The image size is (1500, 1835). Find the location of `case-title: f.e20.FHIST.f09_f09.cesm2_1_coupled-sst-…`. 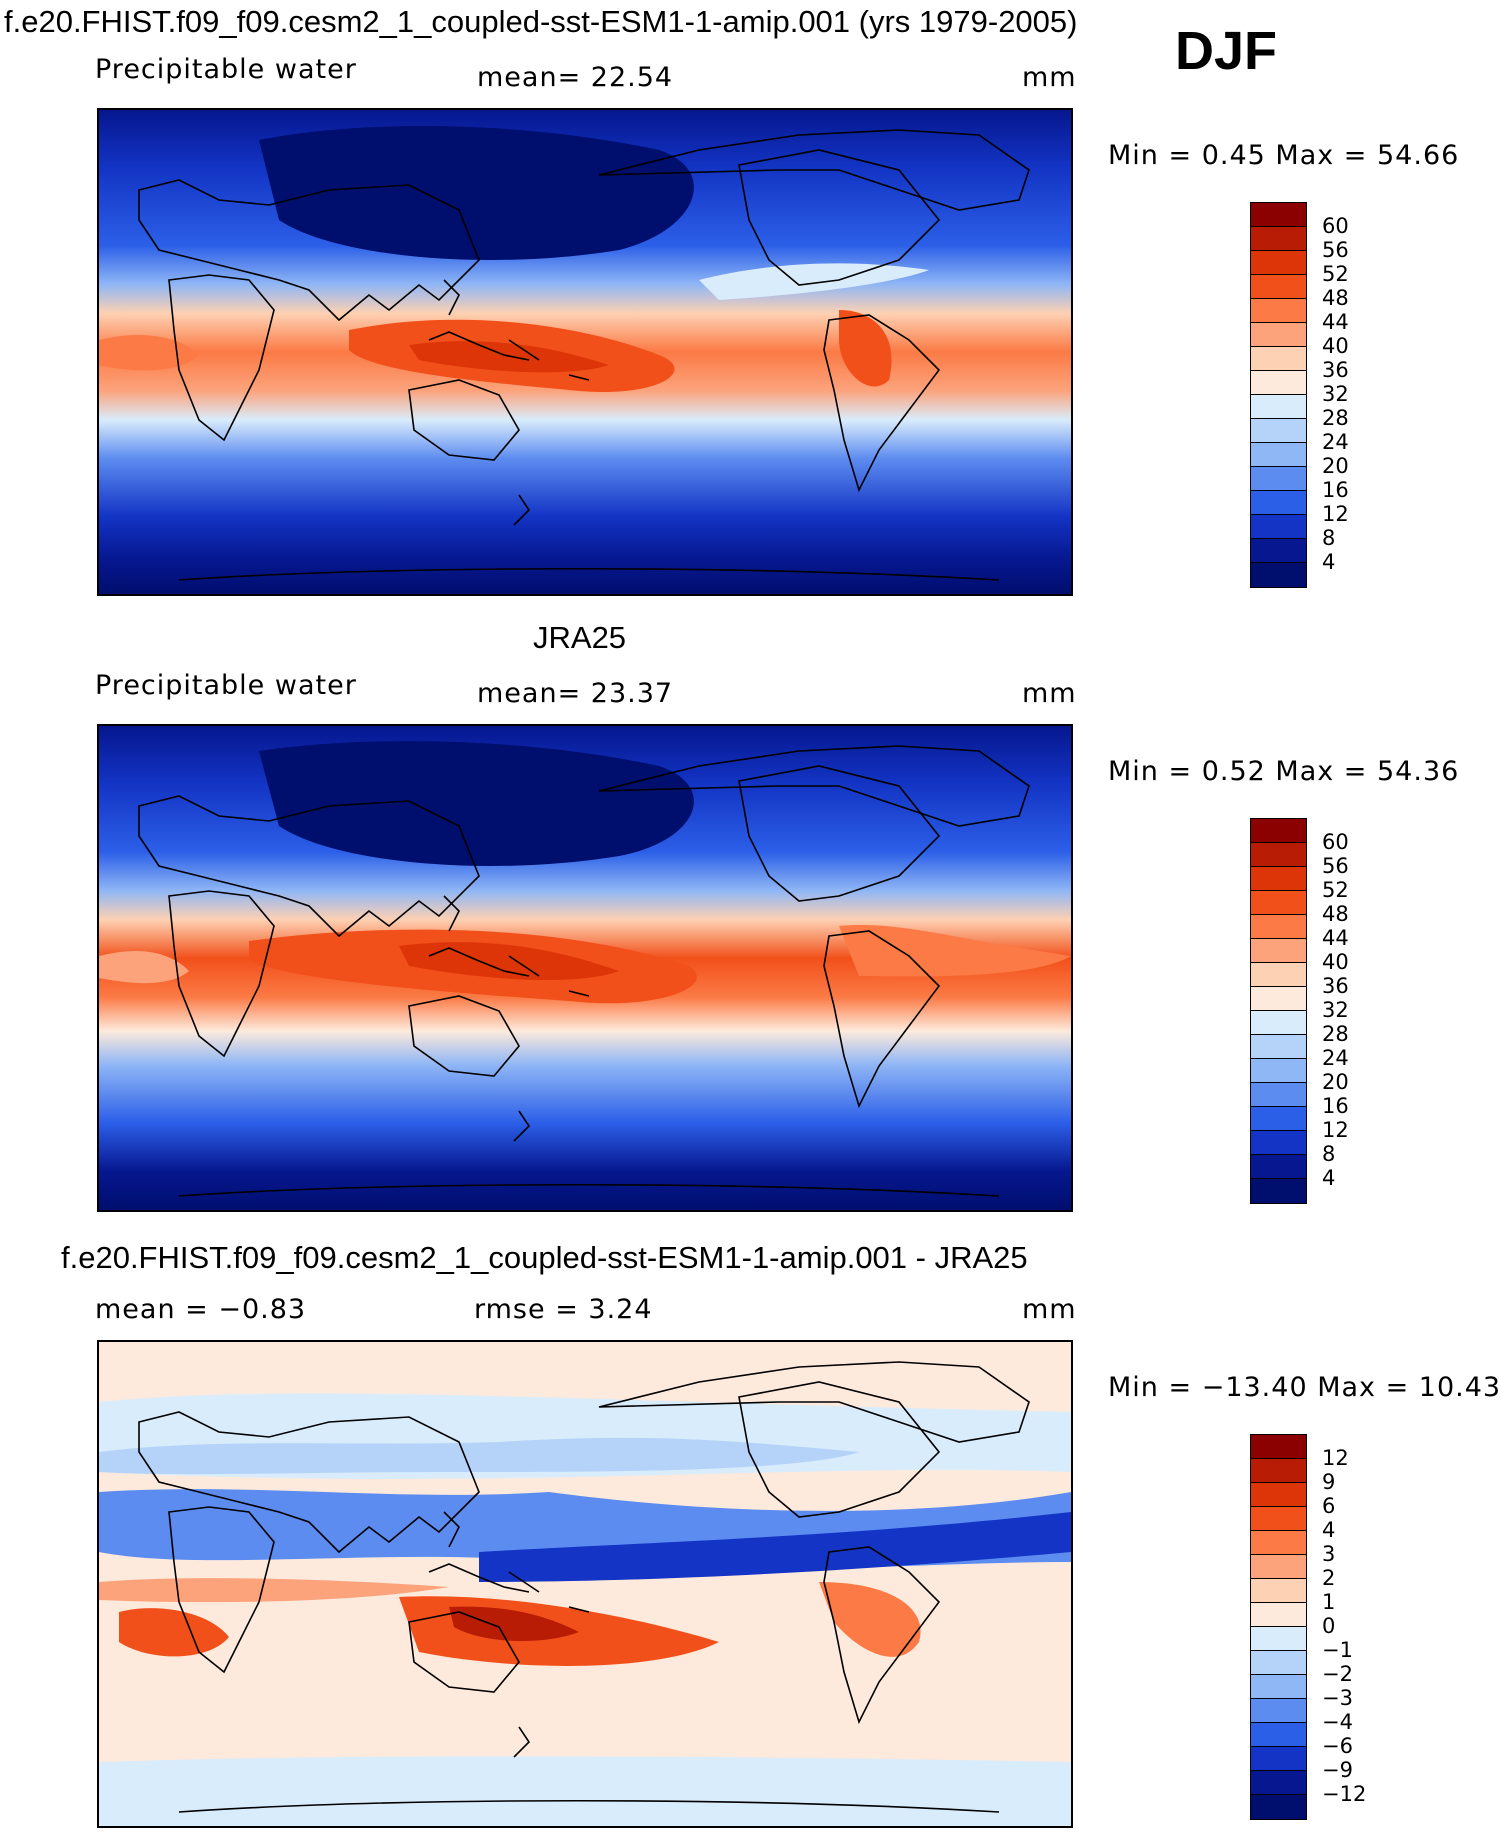

case-title: f.e20.FHIST.f09_f09.cesm2_1_coupled-sst-… is located at coordinates (541, 21).